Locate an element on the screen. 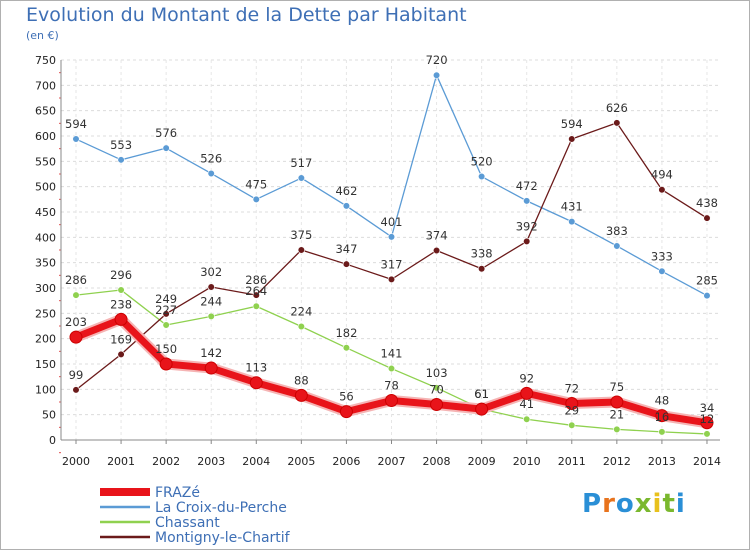 This screenshot has height=550, width=750. data-label: 99 is located at coordinates (76, 375).